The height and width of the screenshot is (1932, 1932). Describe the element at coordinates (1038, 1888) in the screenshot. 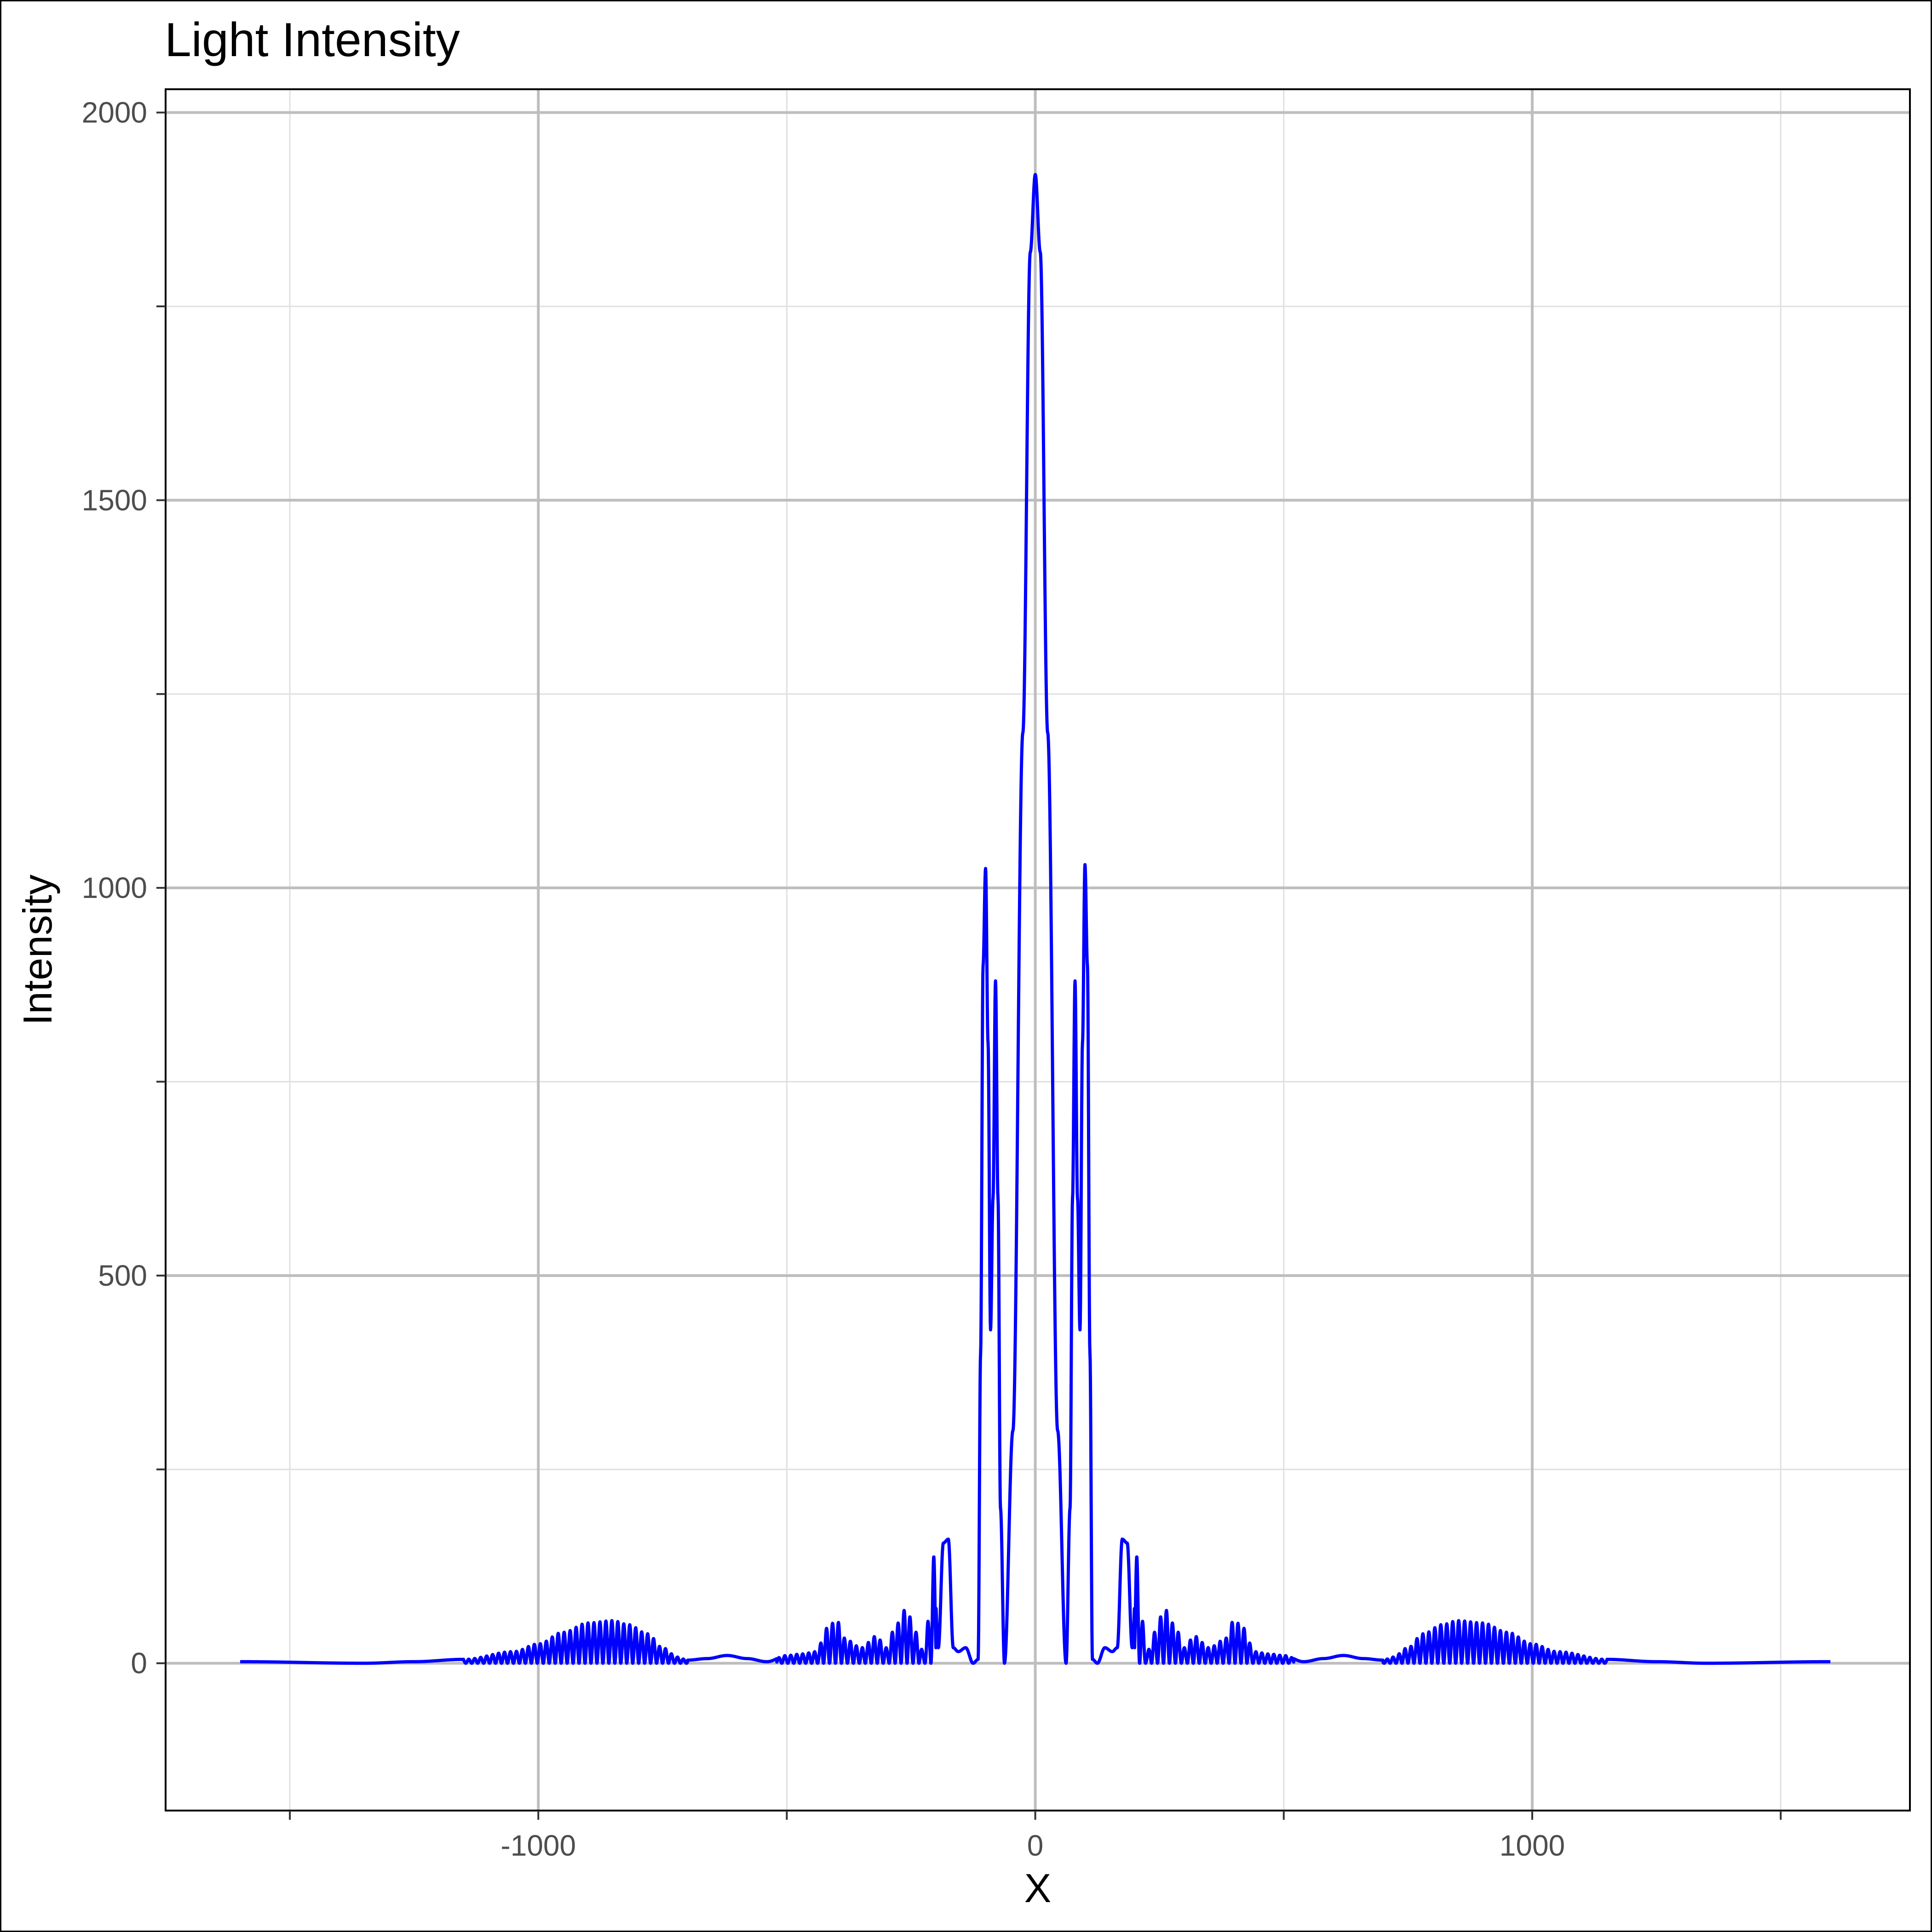

I see `x-axis-title: X` at that location.